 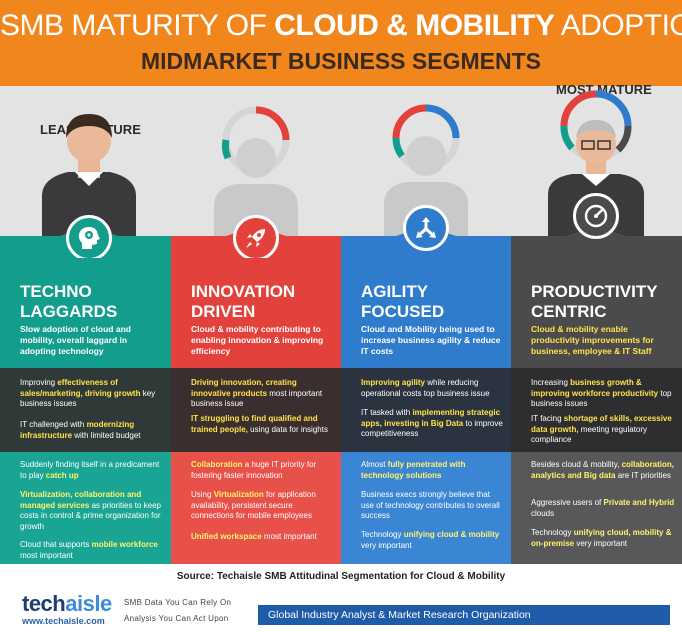 What do you see at coordinates (69, 301) in the screenshot?
I see `segment-title: TECHNO LAGGARDS` at bounding box center [69, 301].